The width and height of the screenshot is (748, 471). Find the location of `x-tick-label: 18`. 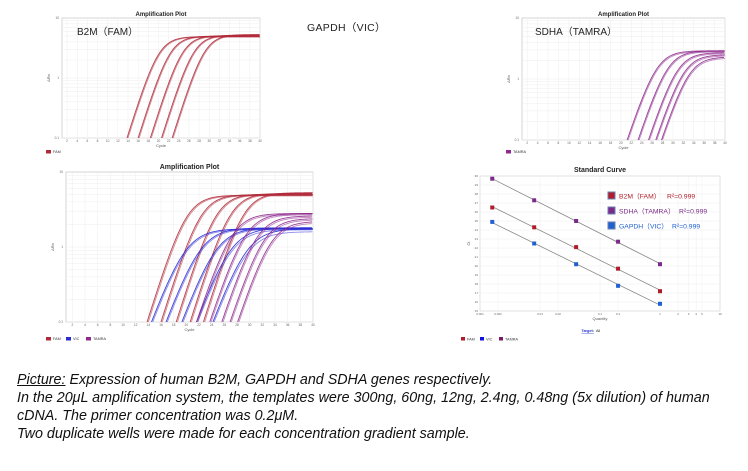

x-tick-label: 18 is located at coordinates (611, 143).